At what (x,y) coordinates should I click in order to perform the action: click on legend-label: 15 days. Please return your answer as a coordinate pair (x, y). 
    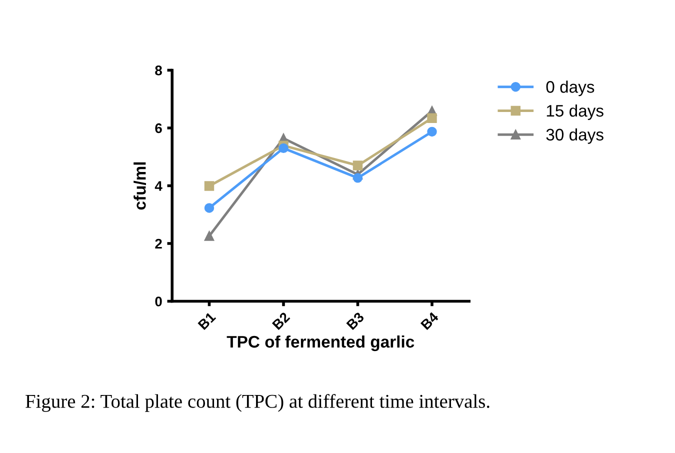
    Looking at the image, I should click on (575, 112).